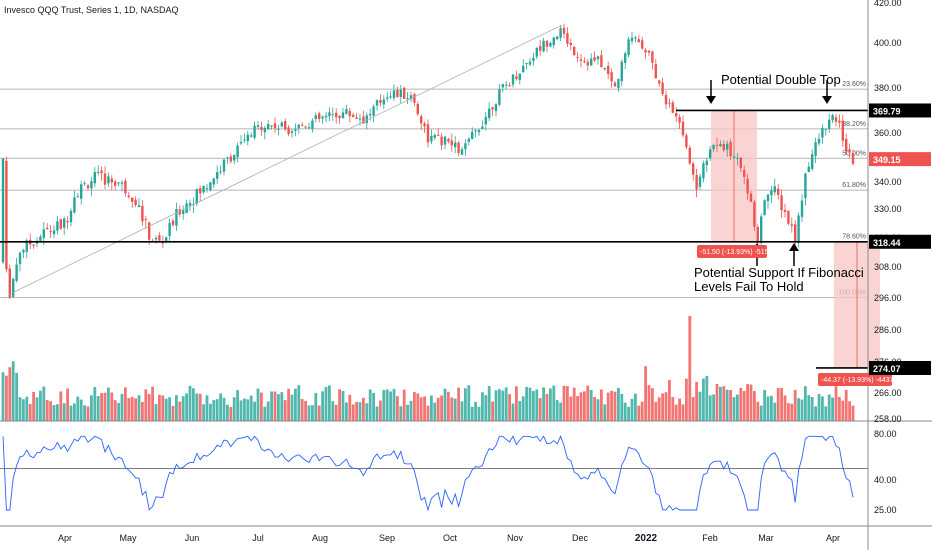  Describe the element at coordinates (434, 473) in the screenshot. I see `rsi-pane` at that location.